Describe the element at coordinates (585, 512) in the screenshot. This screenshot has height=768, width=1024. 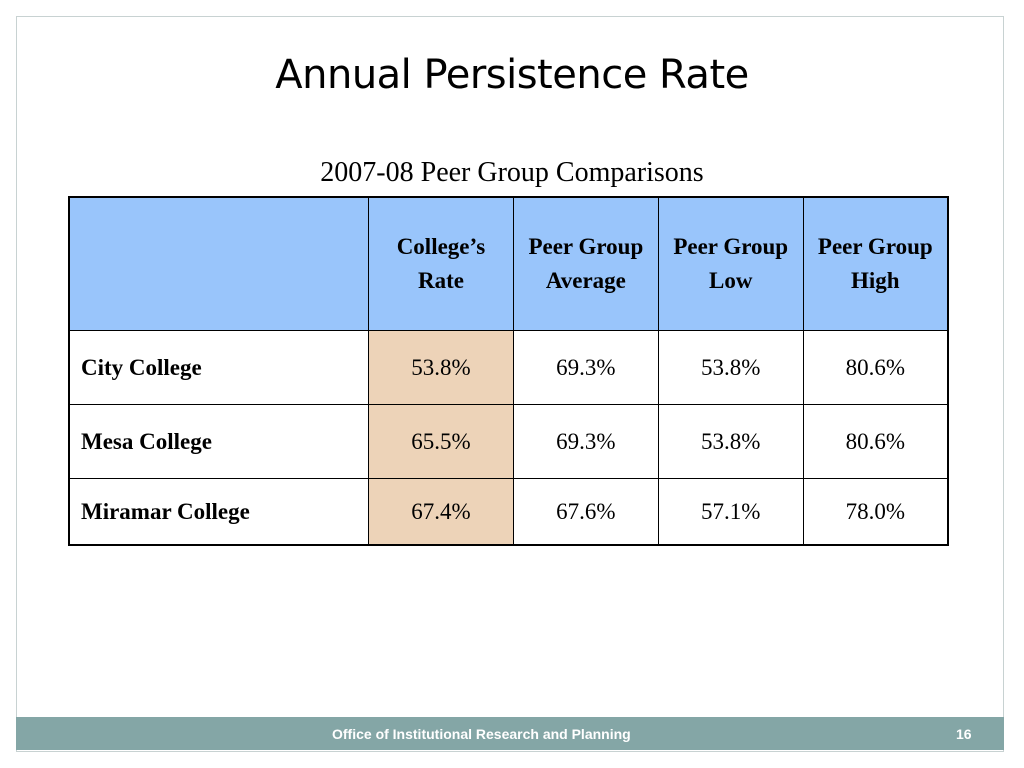
I see `cell-peer-group-average: 67.6%` at that location.